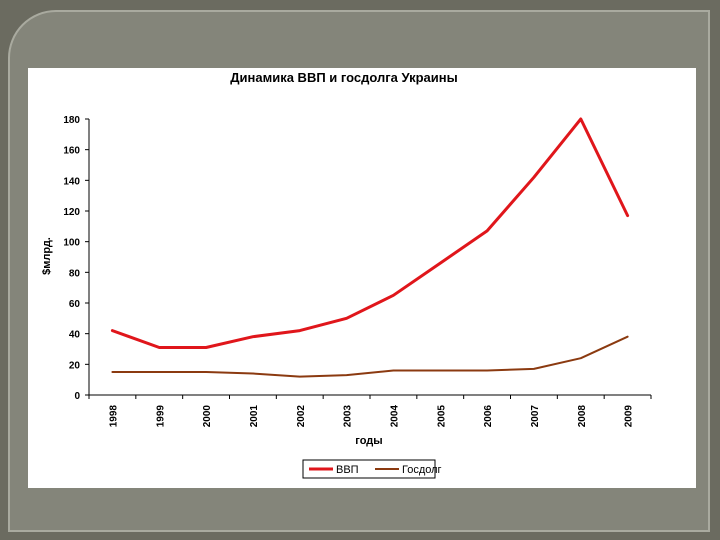 The image size is (720, 540). Describe the element at coordinates (76, 258) in the screenshot. I see `y-axis: 0 20 40 60 80 100 120 140 160 180` at that location.